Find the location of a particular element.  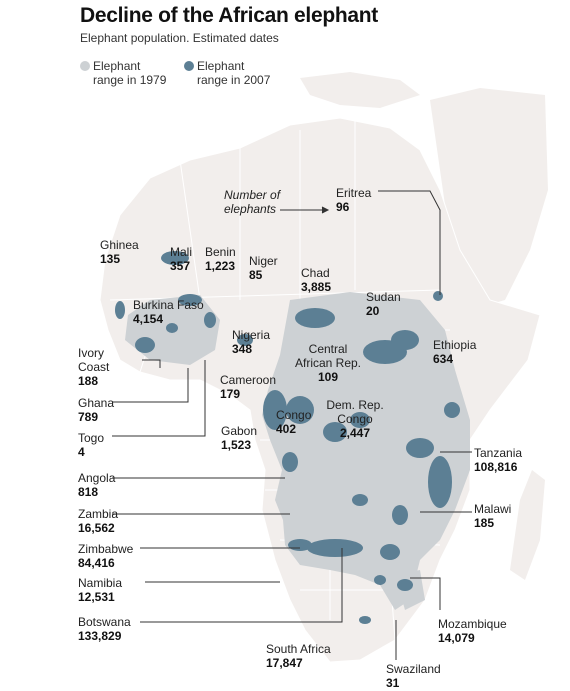

label-swaziland: Swaziland 31 is located at coordinates (413, 676).